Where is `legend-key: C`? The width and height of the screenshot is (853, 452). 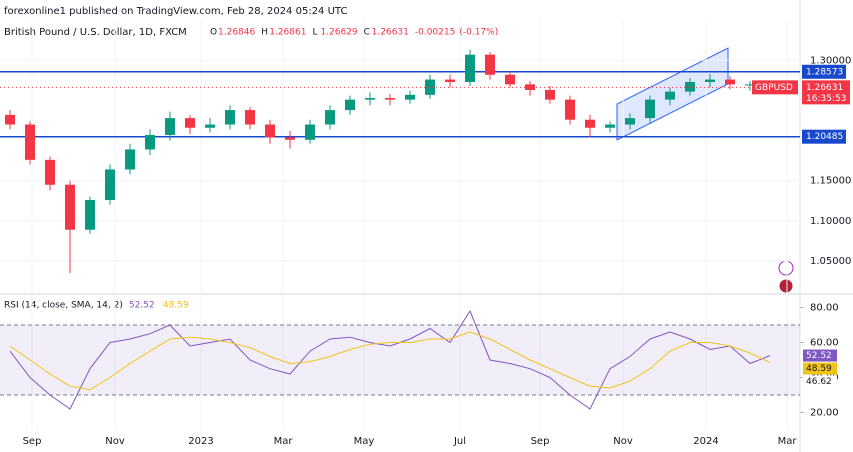 legend-key: C is located at coordinates (367, 33).